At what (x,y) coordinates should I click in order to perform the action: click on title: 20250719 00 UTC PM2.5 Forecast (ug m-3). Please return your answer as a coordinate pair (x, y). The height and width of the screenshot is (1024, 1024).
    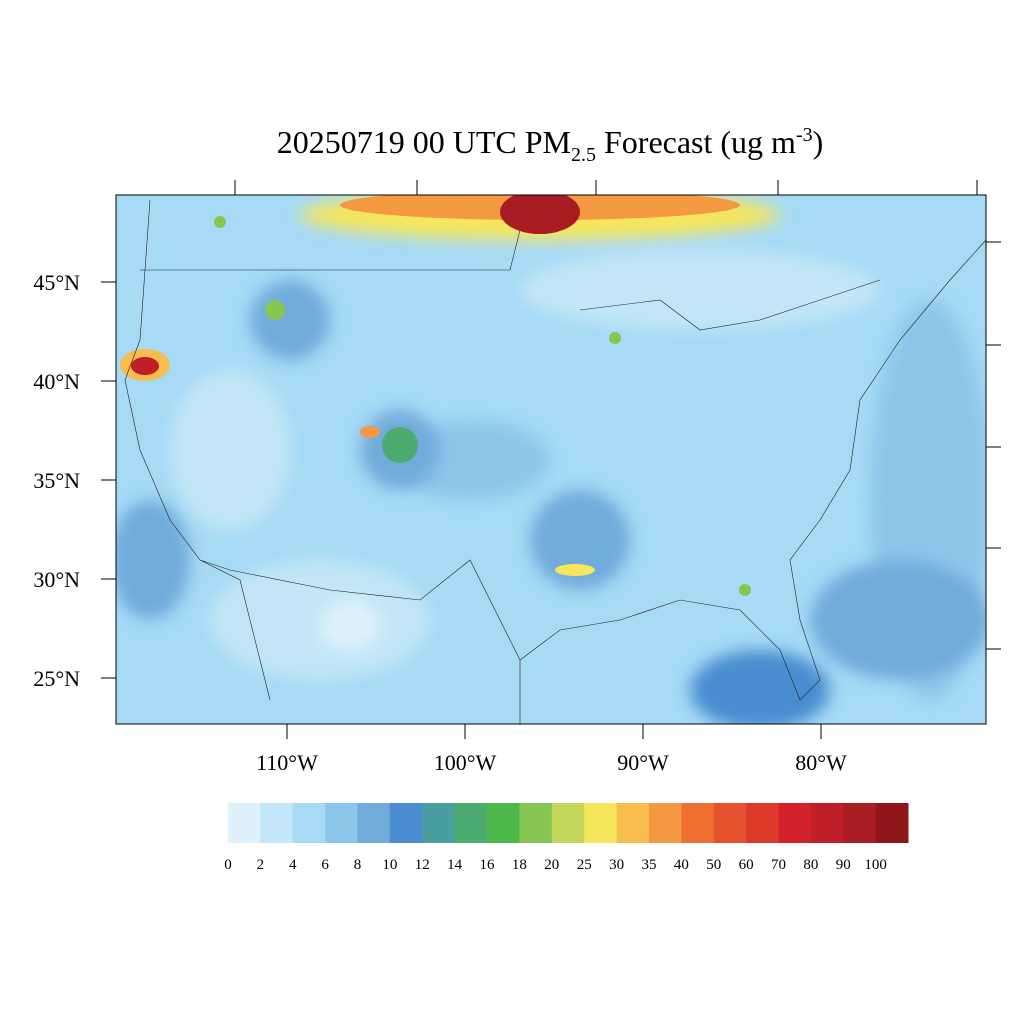
    Looking at the image, I should click on (550, 145).